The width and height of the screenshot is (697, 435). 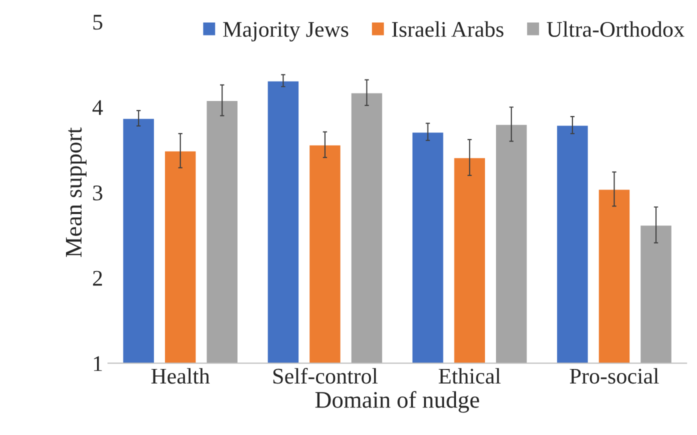 What do you see at coordinates (97, 22) in the screenshot?
I see `y-tick-label: 5` at bounding box center [97, 22].